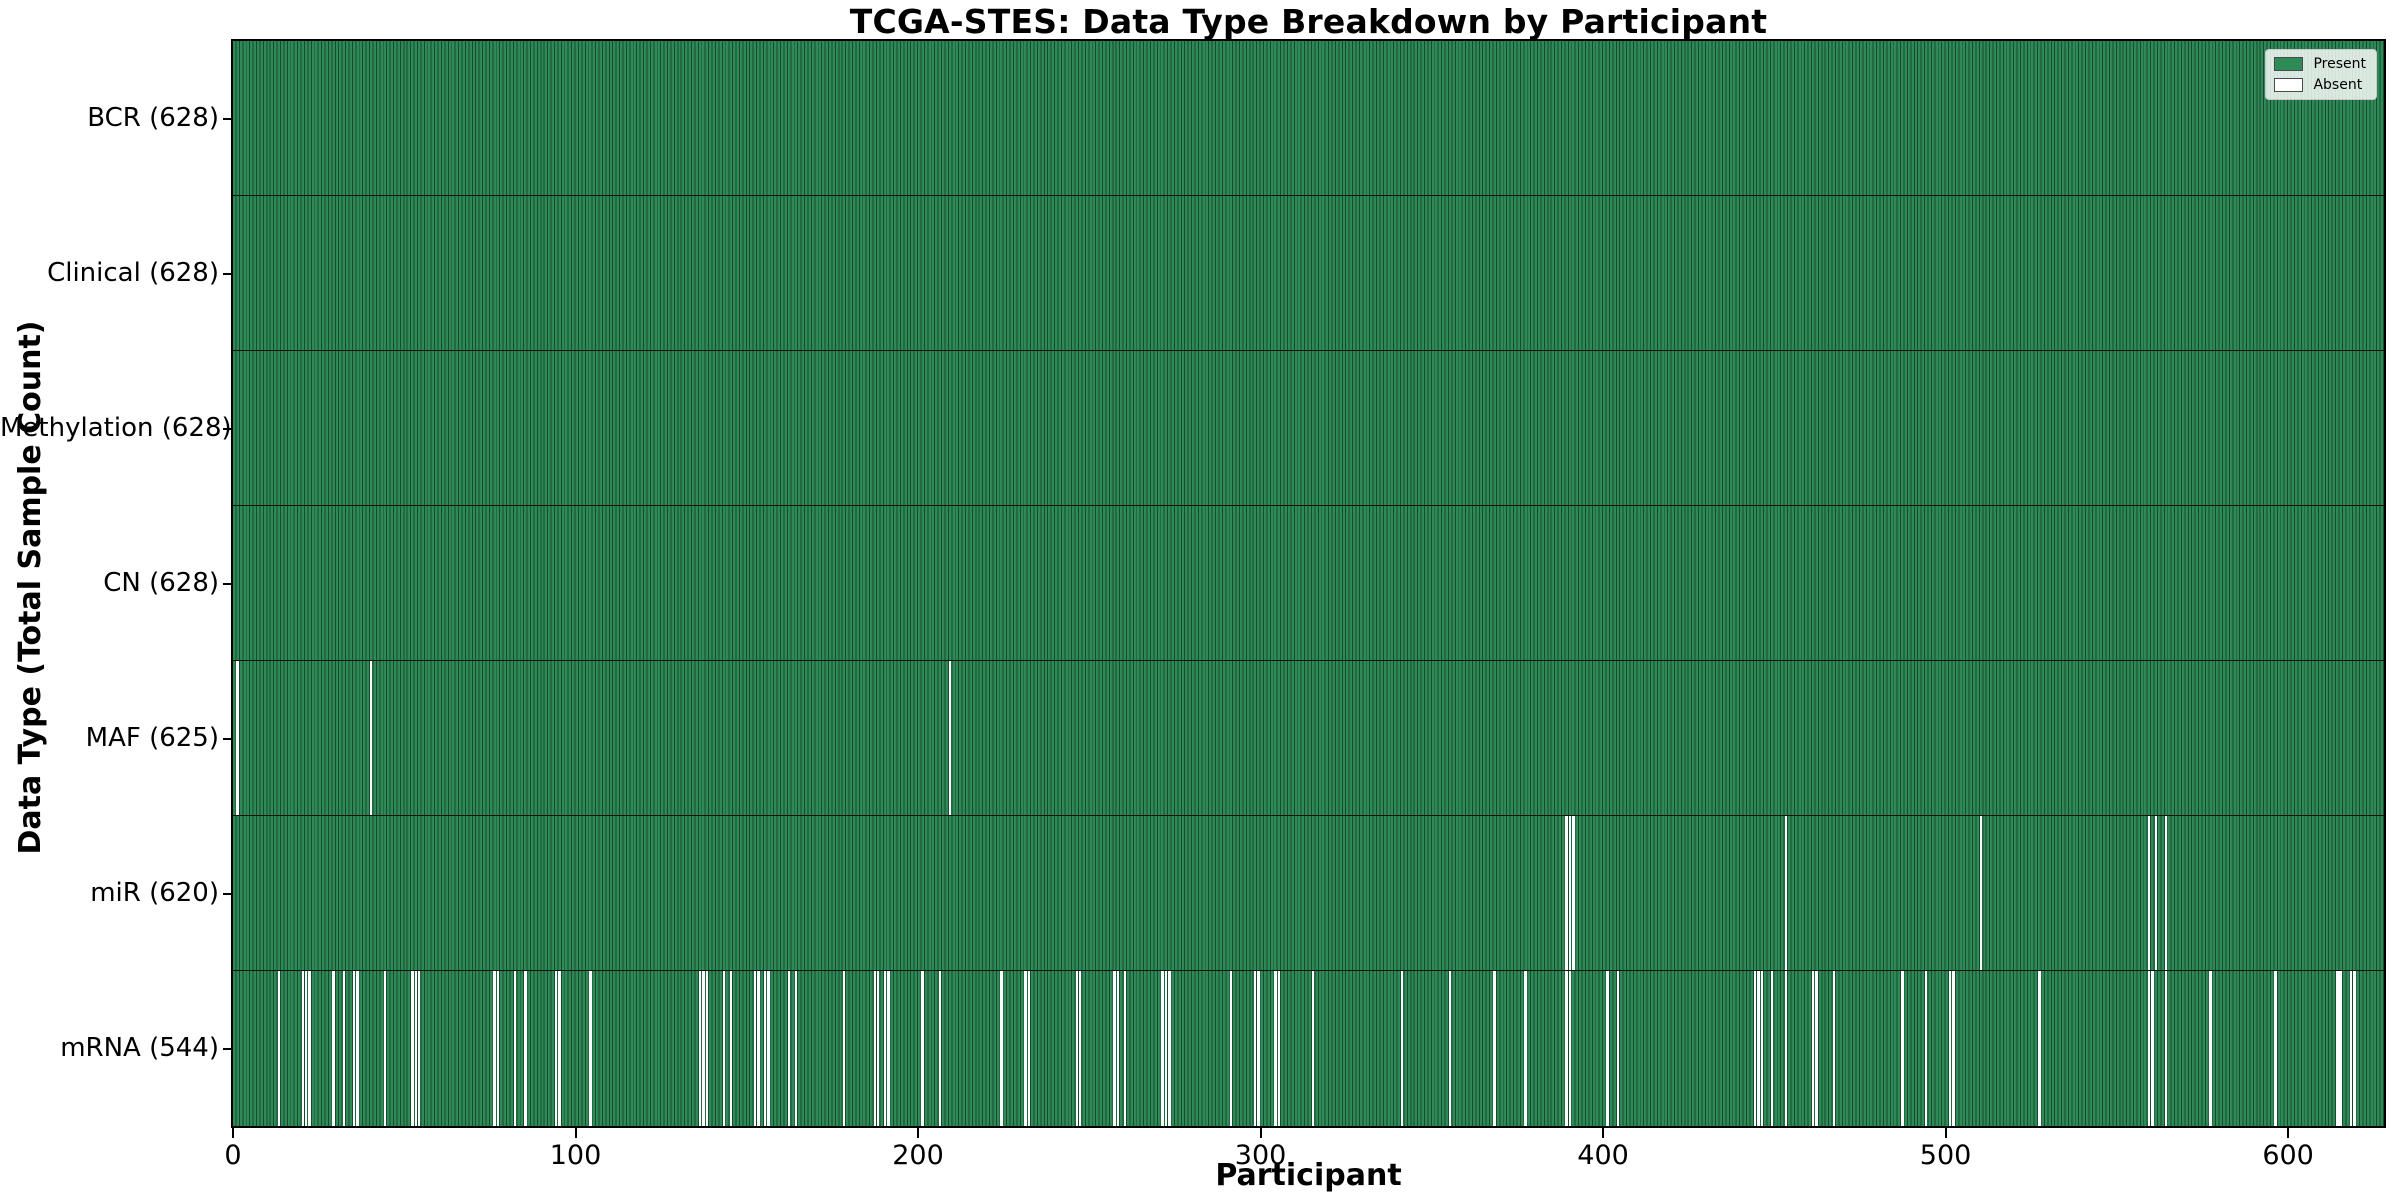  Describe the element at coordinates (139, 1047) in the screenshot. I see `y-tick-label: mRNA (544)` at that location.